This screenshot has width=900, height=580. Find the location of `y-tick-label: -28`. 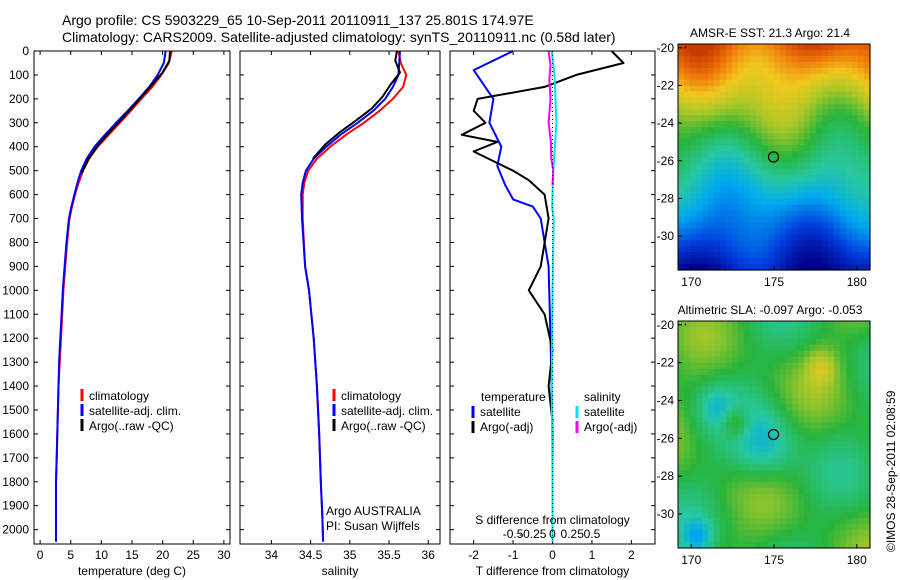

y-tick-label: -28 is located at coordinates (666, 476).